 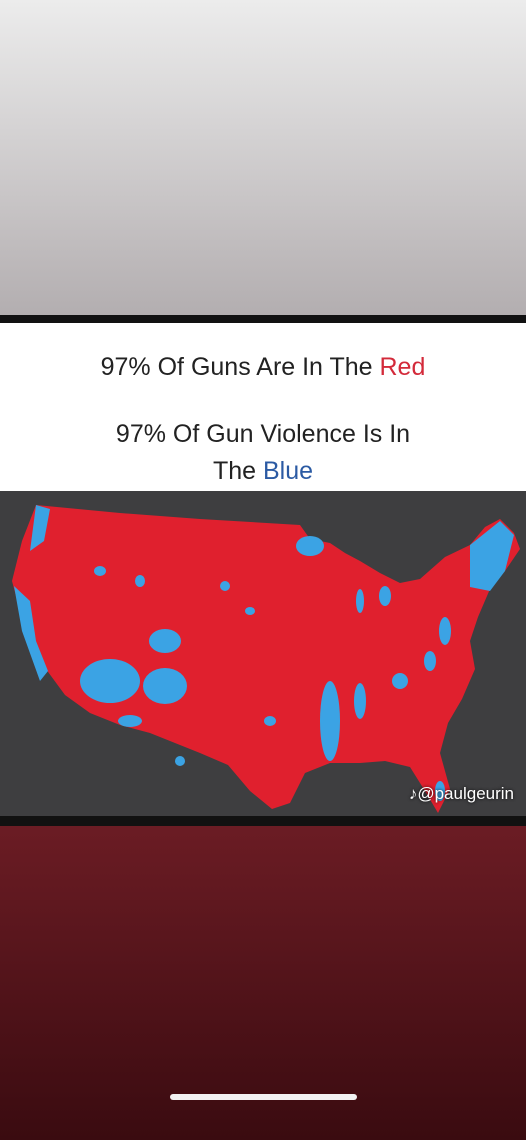 What do you see at coordinates (263, 1097) in the screenshot?
I see `home-indicator` at bounding box center [263, 1097].